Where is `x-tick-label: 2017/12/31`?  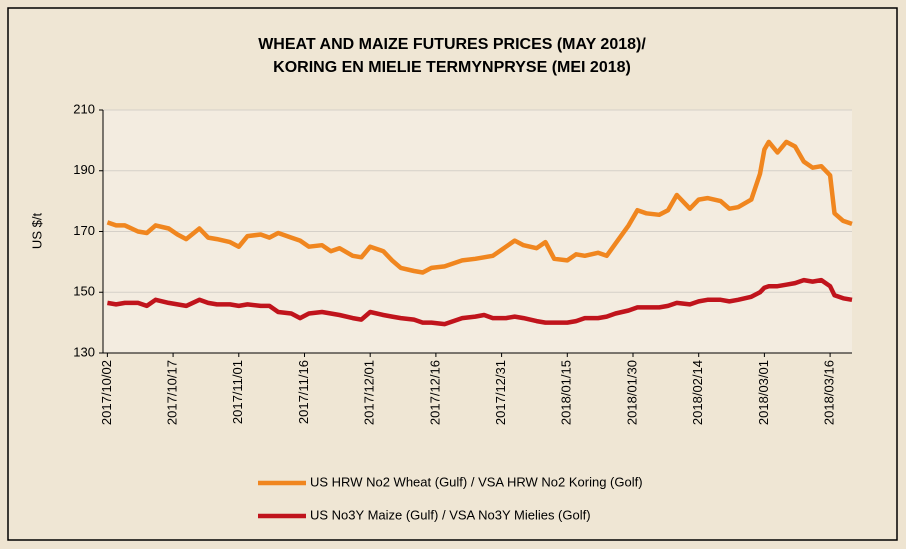
x-tick-label: 2017/12/31 is located at coordinates (500, 392).